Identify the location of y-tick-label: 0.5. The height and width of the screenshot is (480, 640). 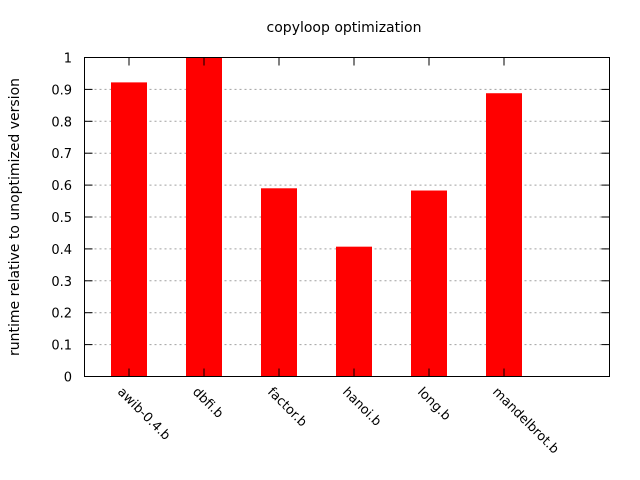
(61, 218).